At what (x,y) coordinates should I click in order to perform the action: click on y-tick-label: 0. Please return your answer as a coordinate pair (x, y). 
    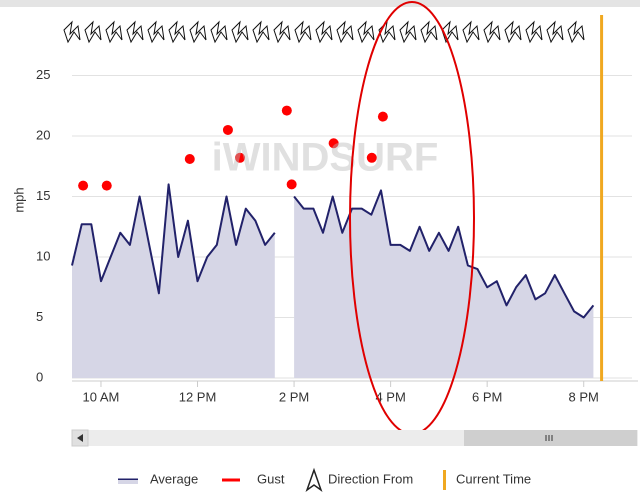
    Looking at the image, I should click on (39, 376).